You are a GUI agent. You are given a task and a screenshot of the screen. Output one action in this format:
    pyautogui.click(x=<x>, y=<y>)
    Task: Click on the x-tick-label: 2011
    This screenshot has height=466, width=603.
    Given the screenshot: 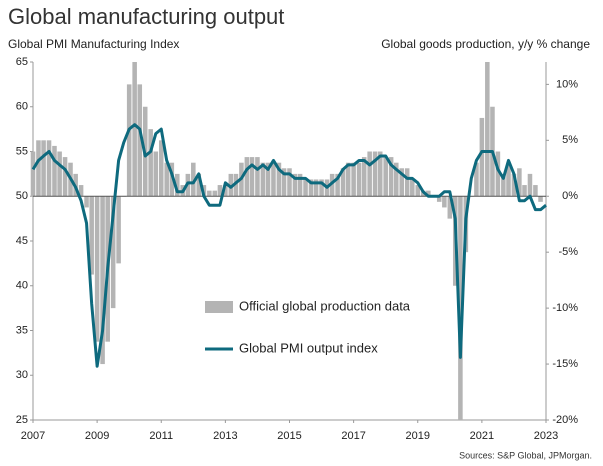 What is the action you would take?
    pyautogui.click(x=161, y=436)
    